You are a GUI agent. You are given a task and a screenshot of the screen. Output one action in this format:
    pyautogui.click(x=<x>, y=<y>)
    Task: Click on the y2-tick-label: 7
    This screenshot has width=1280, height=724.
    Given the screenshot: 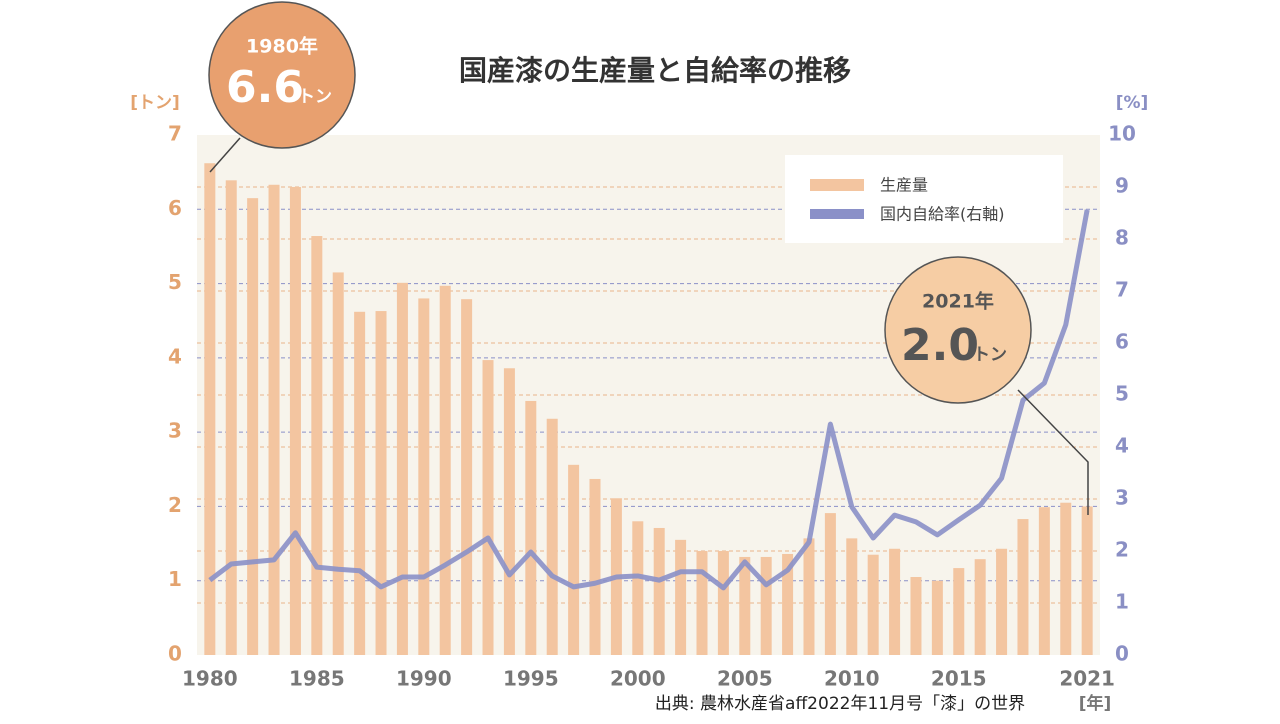 What is the action you would take?
    pyautogui.click(x=1122, y=290)
    